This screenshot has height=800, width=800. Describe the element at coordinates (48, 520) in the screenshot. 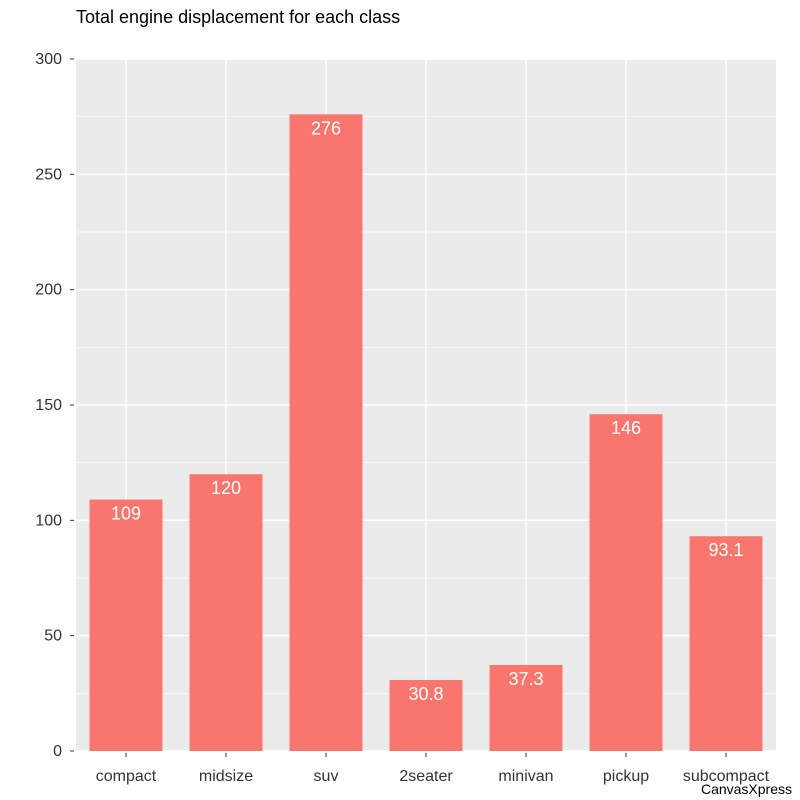

I see `y-tick-label: 100` at that location.